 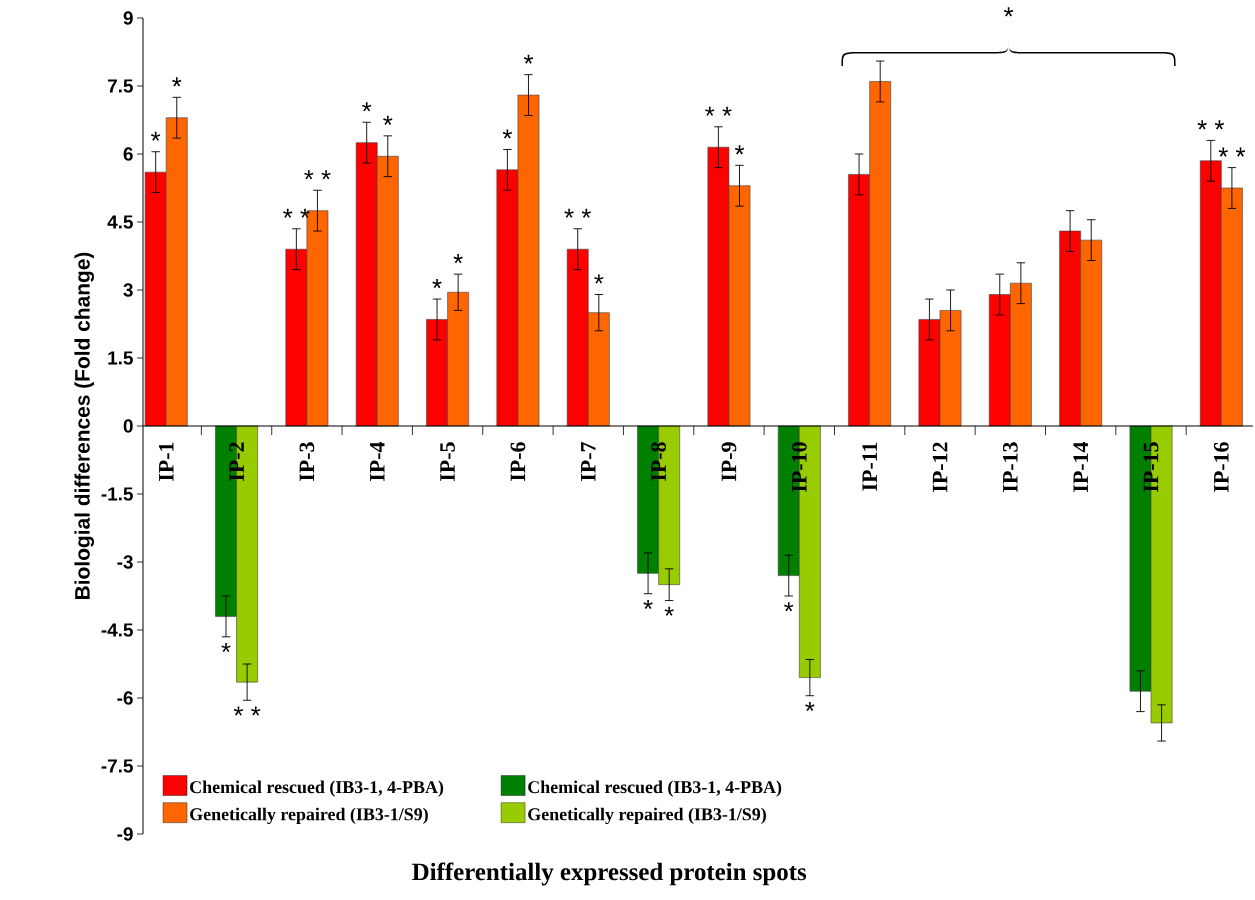 I want to click on x-tick-label: IP-14, so click(x=1080, y=466).